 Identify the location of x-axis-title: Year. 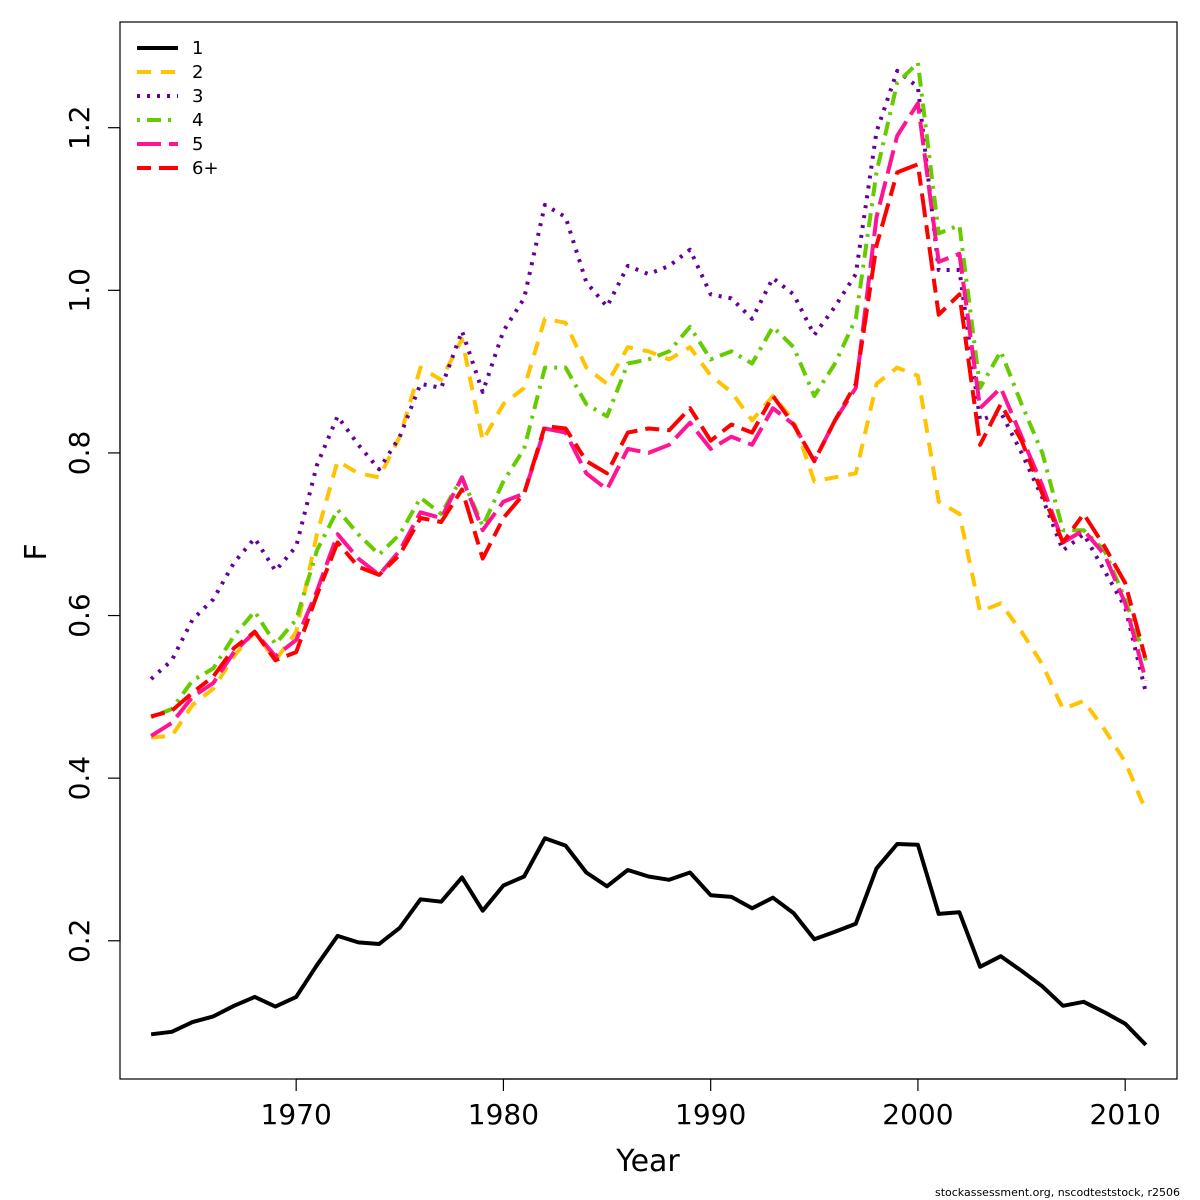
(647, 1161).